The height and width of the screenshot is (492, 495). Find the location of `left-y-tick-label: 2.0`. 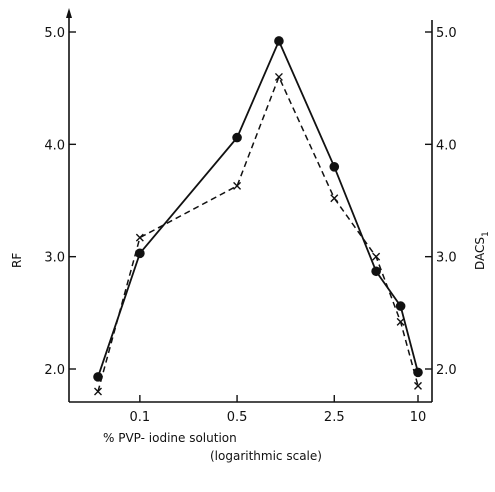

left-y-tick-label: 2.0 is located at coordinates (54, 370).